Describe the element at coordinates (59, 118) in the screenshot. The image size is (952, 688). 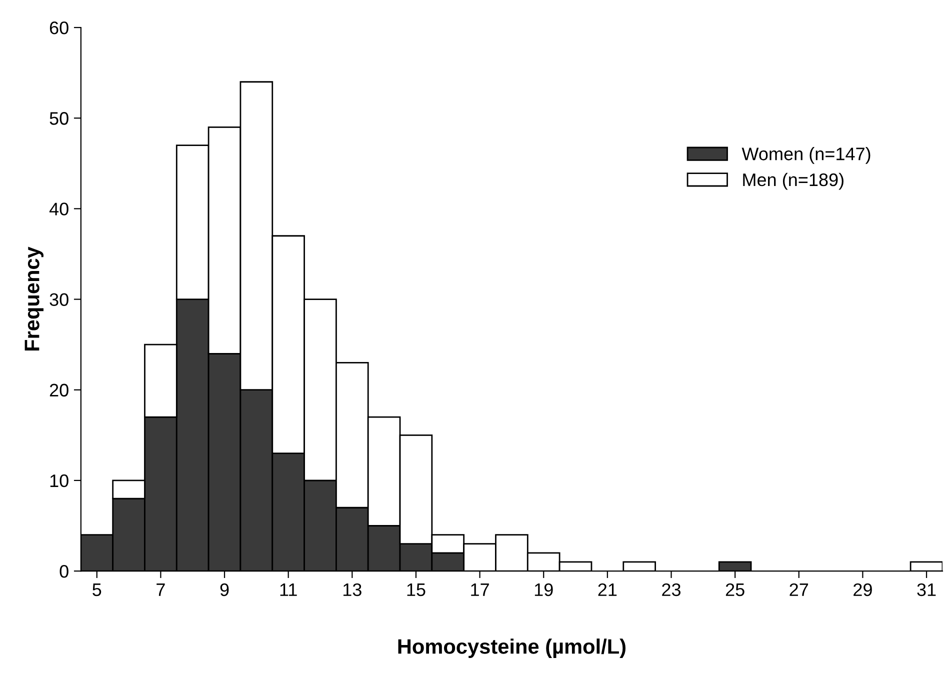
I see `y-tick-label: 50` at that location.